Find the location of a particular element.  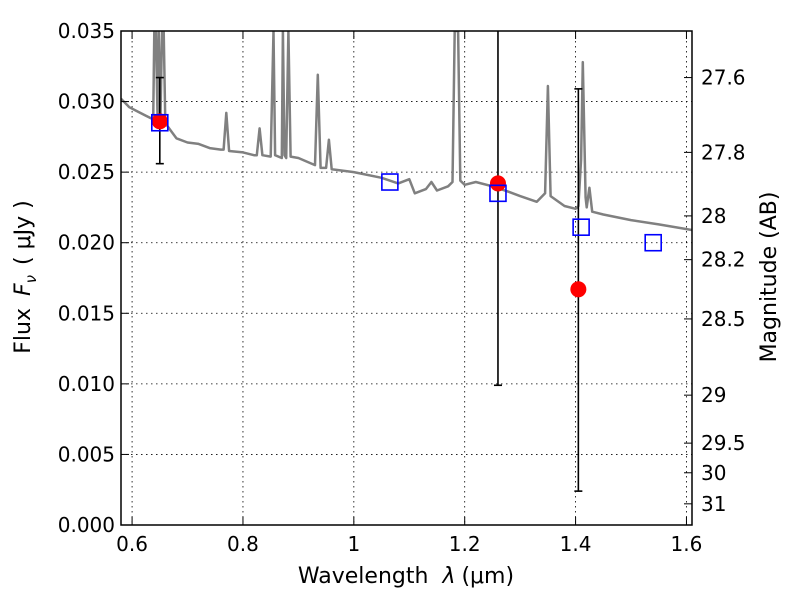

y-tick-label: 0.035 is located at coordinates (86, 31).